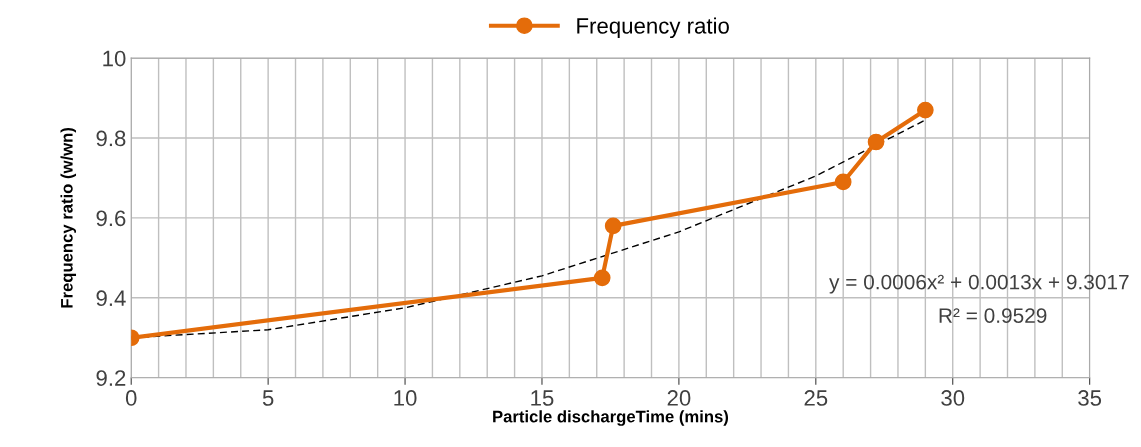 The width and height of the screenshot is (1141, 447). Describe the element at coordinates (405, 398) in the screenshot. I see `x-tick-label: 10` at that location.